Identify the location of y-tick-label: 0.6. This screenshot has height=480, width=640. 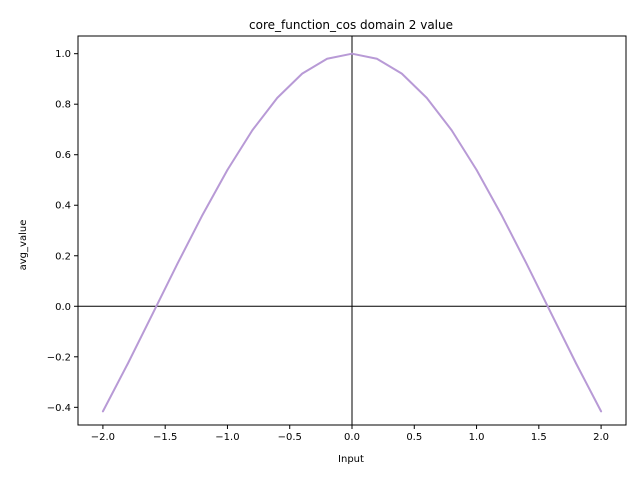
(63, 155).